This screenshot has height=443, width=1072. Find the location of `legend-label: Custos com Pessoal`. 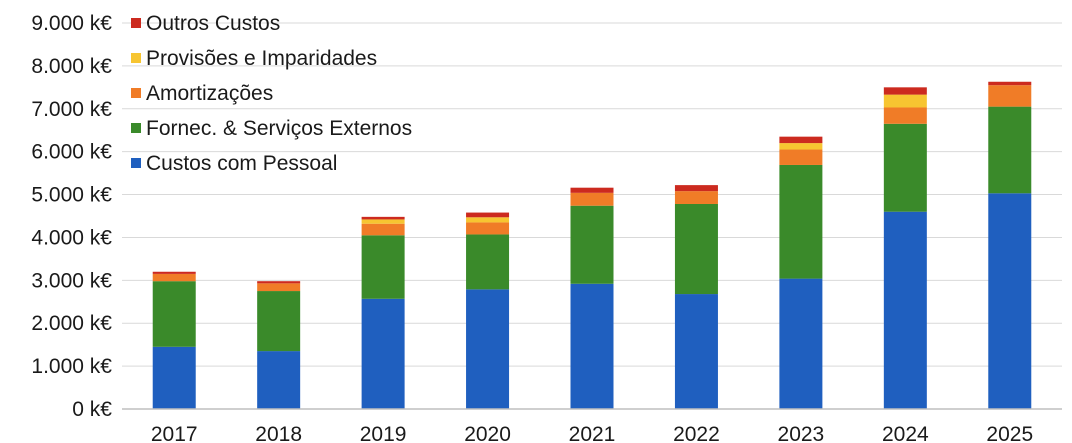

legend-label: Custos com Pessoal is located at coordinates (241, 163).